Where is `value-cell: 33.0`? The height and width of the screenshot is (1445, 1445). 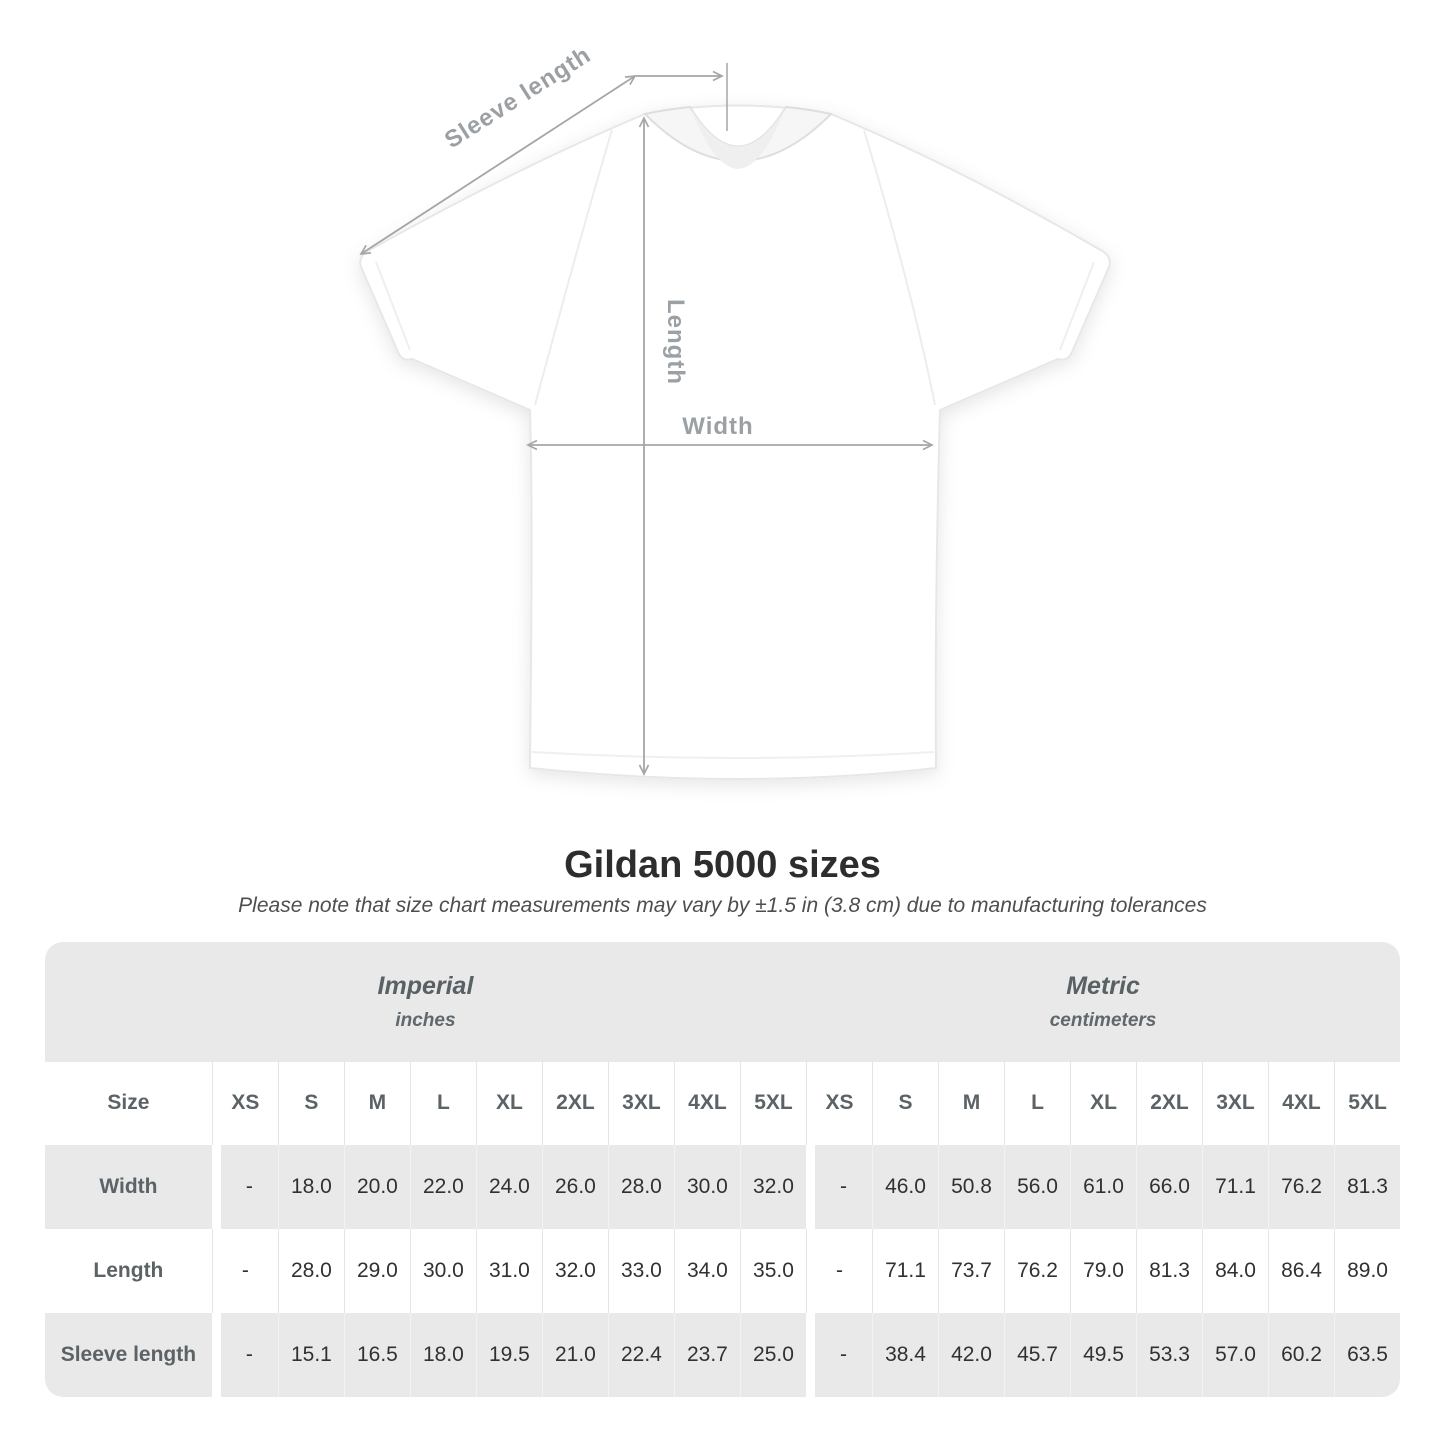
value-cell: 33.0 is located at coordinates (640, 1270).